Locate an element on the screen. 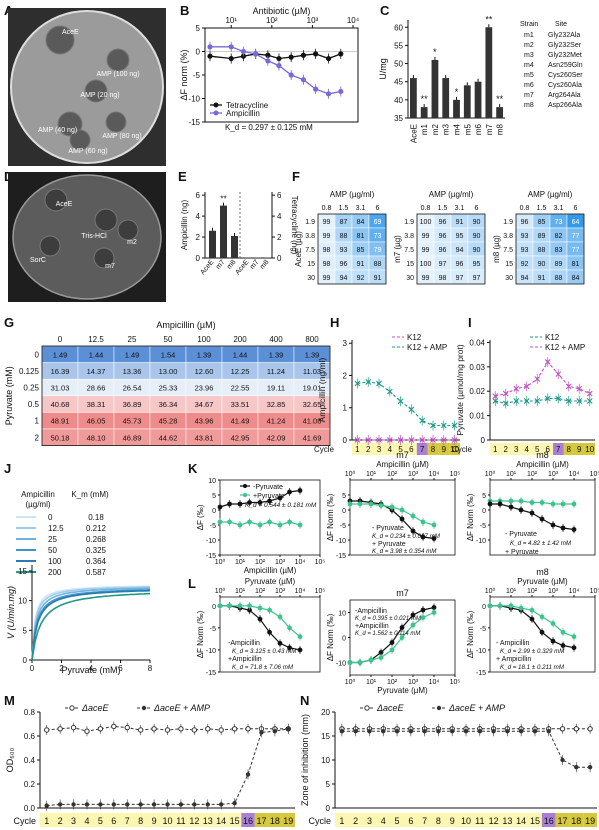  tick-label: 1.5 is located at coordinates (443, 208).